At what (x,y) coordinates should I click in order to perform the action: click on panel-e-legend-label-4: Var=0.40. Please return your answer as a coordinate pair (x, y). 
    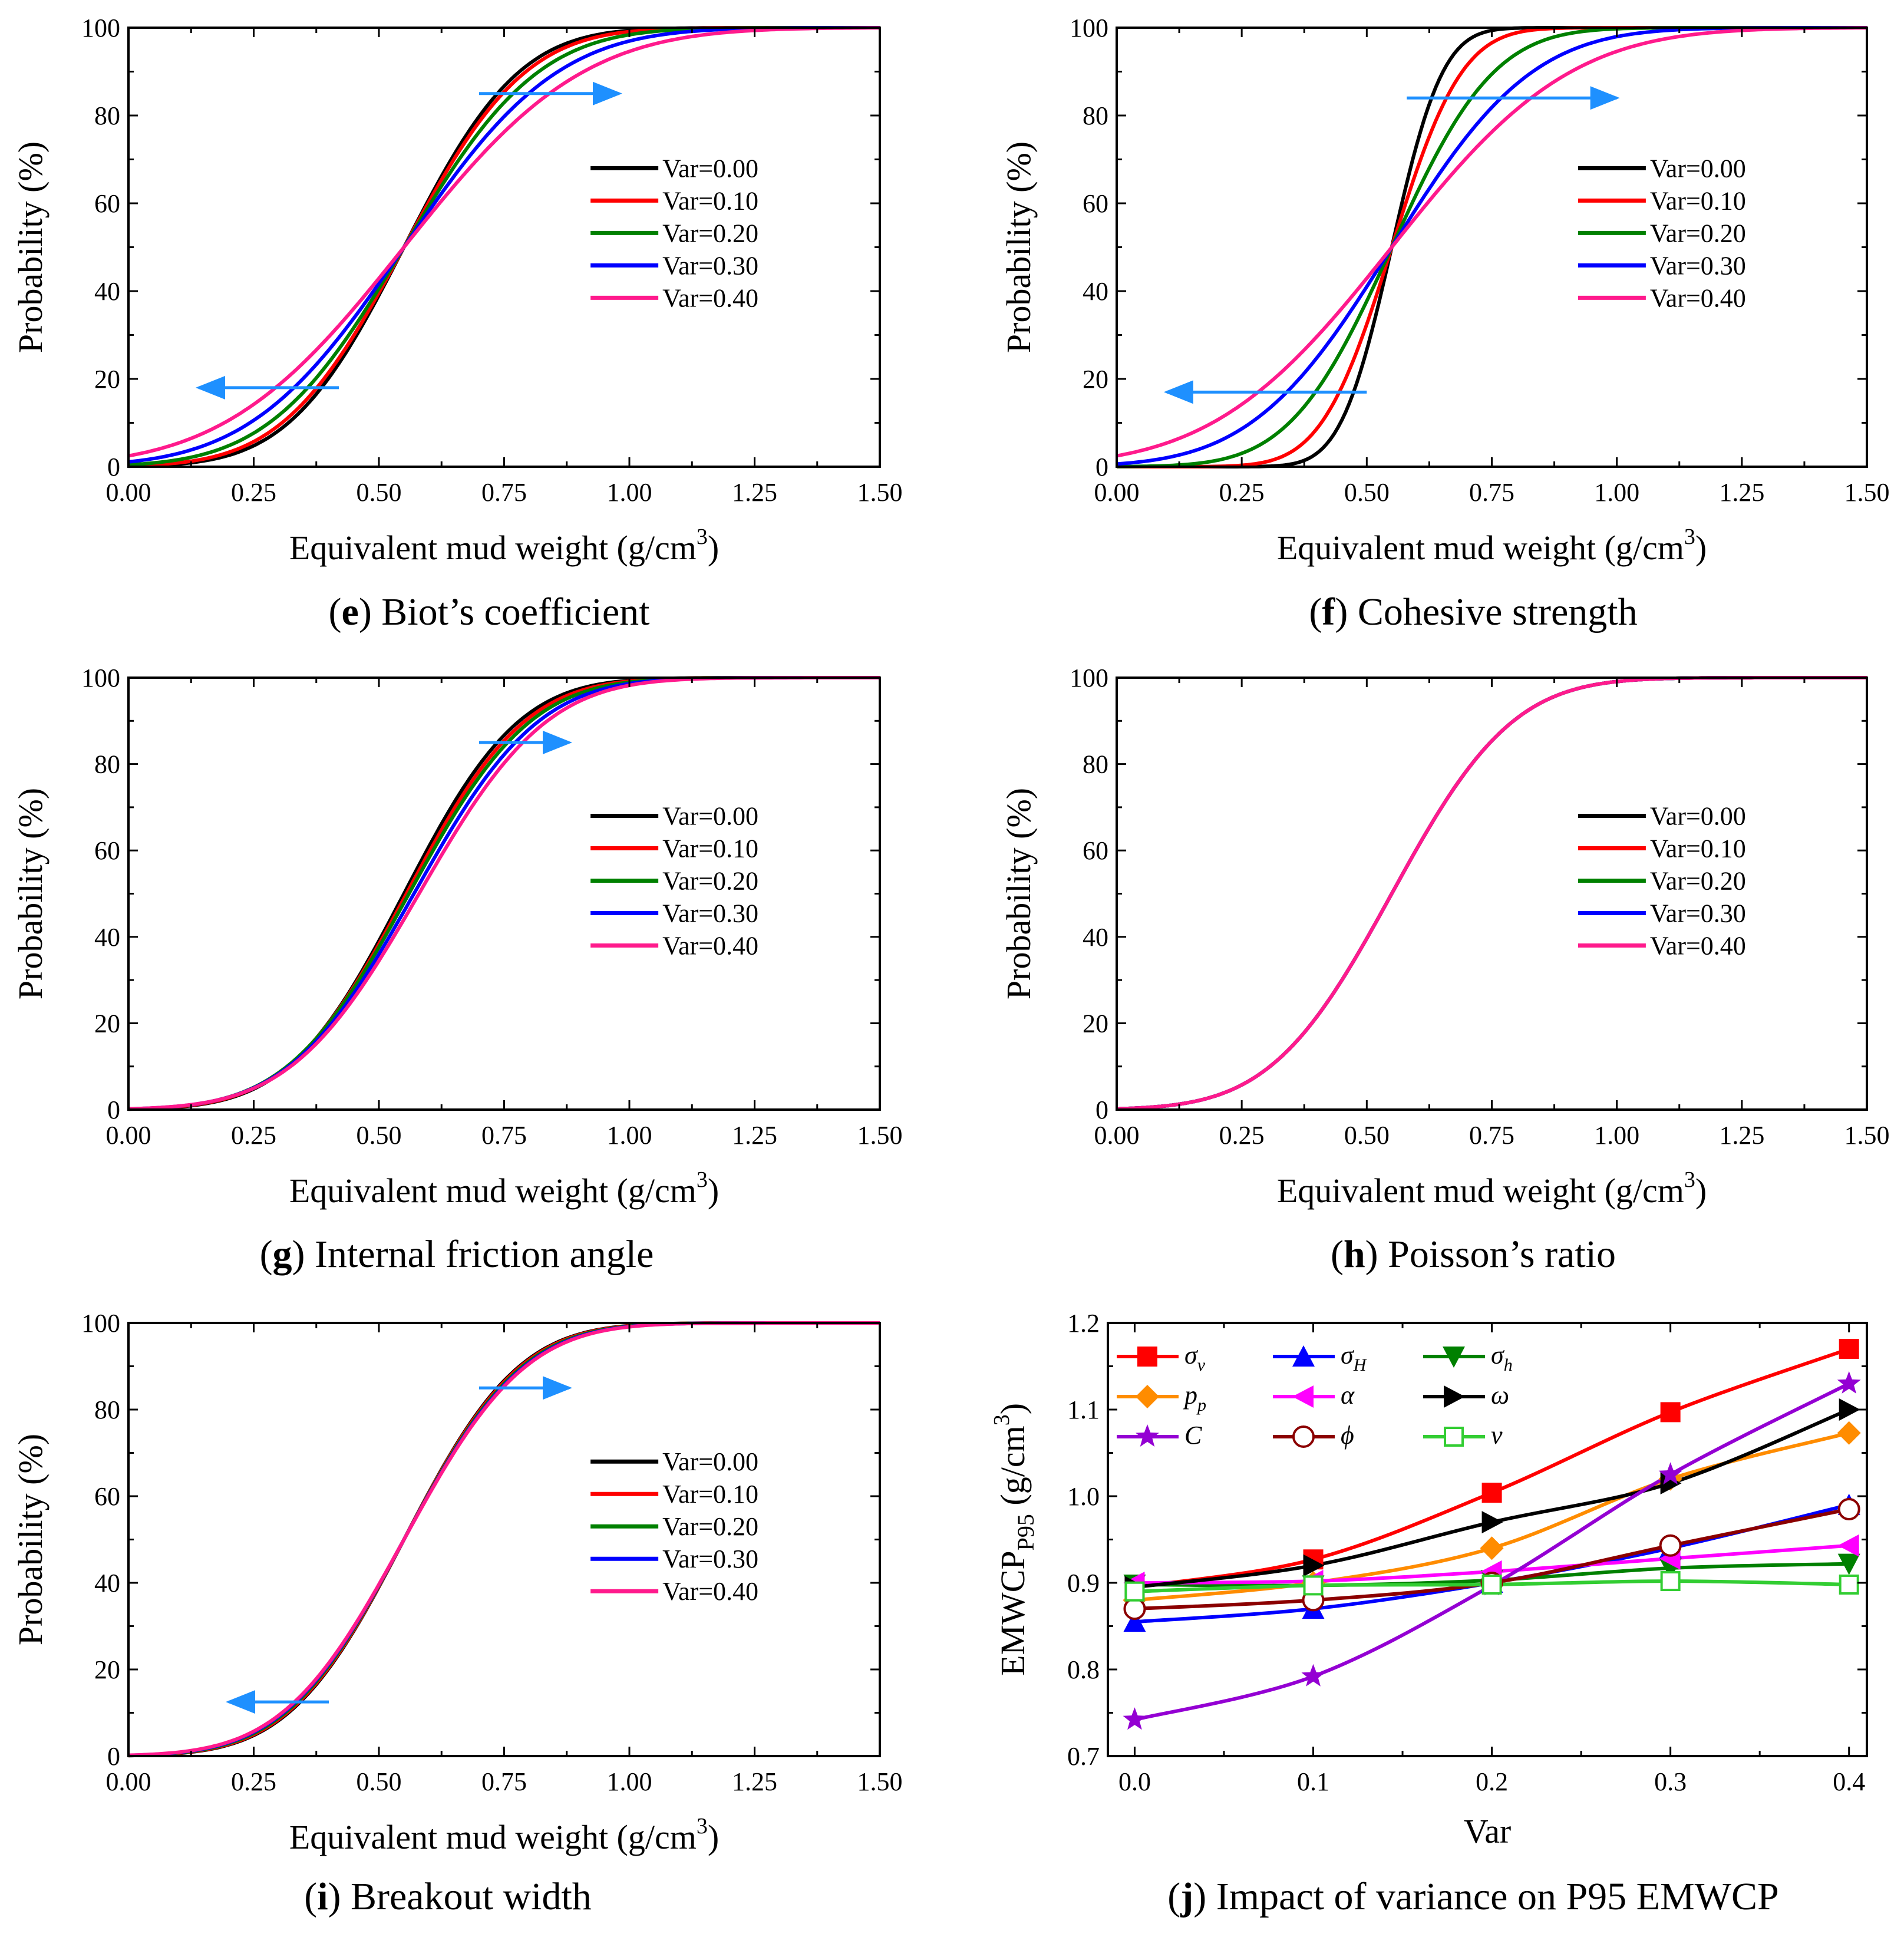
    Looking at the image, I should click on (710, 297).